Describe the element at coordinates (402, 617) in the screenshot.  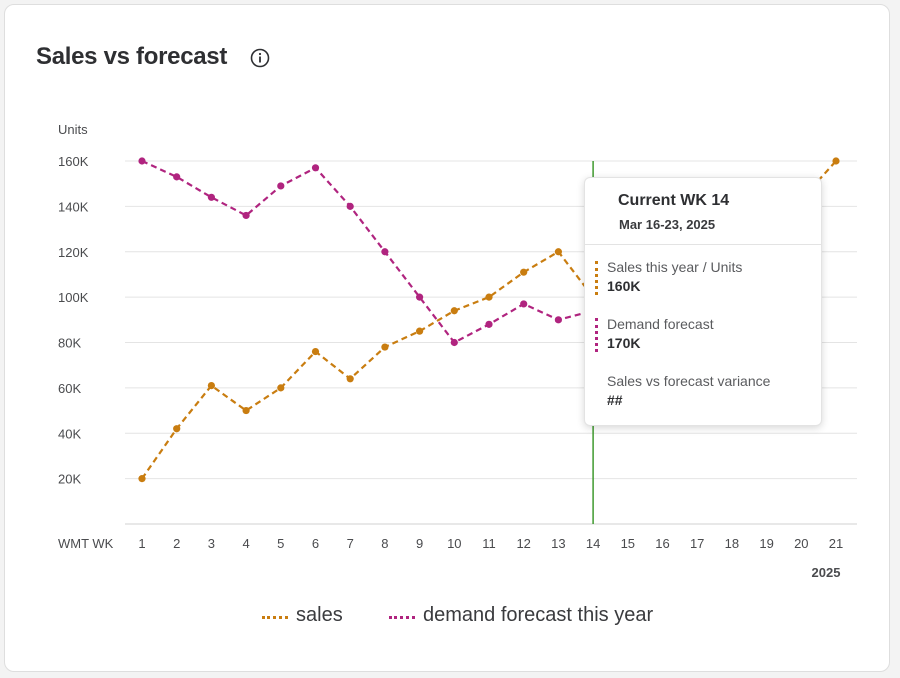
I see `forecast-legend-swatch` at that location.